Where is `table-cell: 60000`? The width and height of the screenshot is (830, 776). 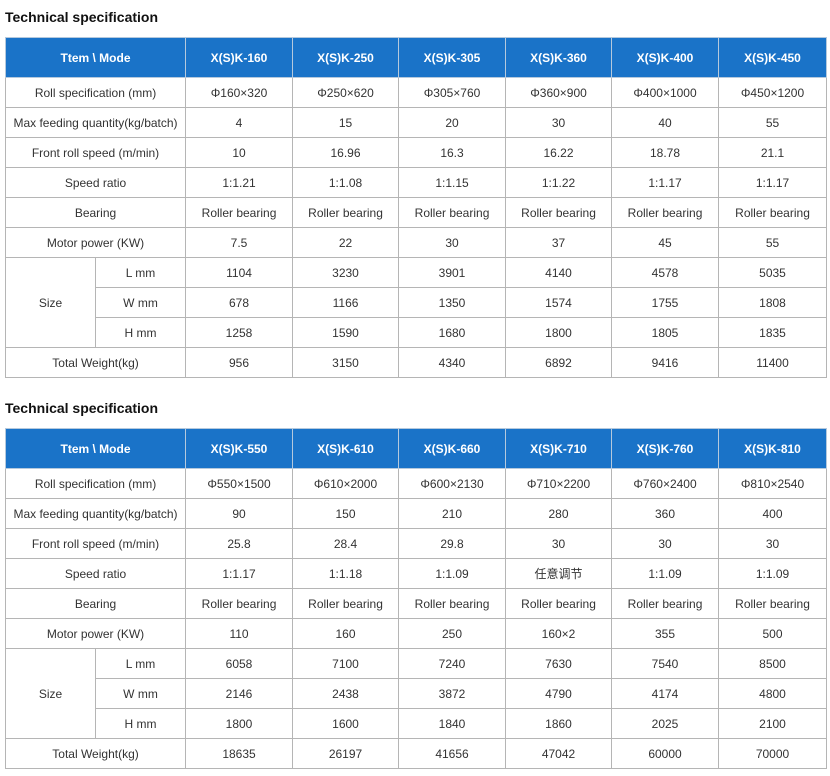 table-cell: 60000 is located at coordinates (665, 753).